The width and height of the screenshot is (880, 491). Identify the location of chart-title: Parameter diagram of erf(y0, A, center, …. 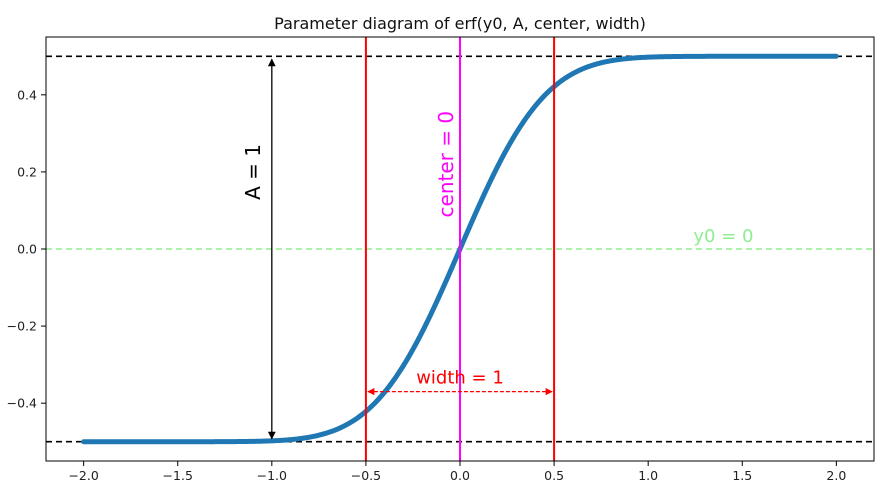
(460, 23).